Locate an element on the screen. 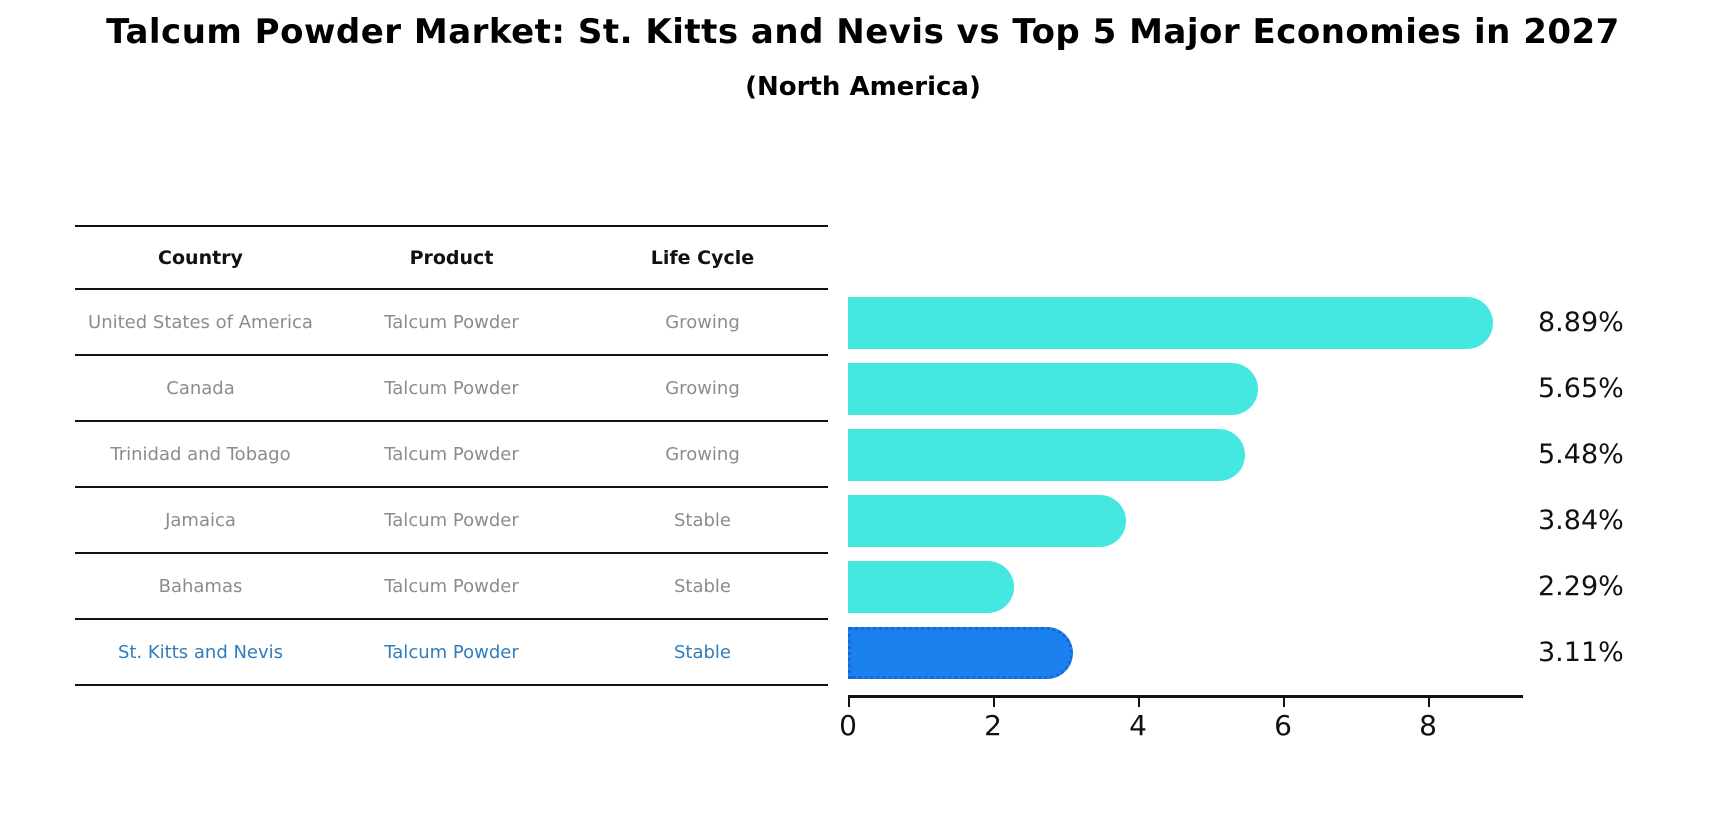 This screenshot has width=1726, height=823. table-cell-country: Jamaica is located at coordinates (200, 520).